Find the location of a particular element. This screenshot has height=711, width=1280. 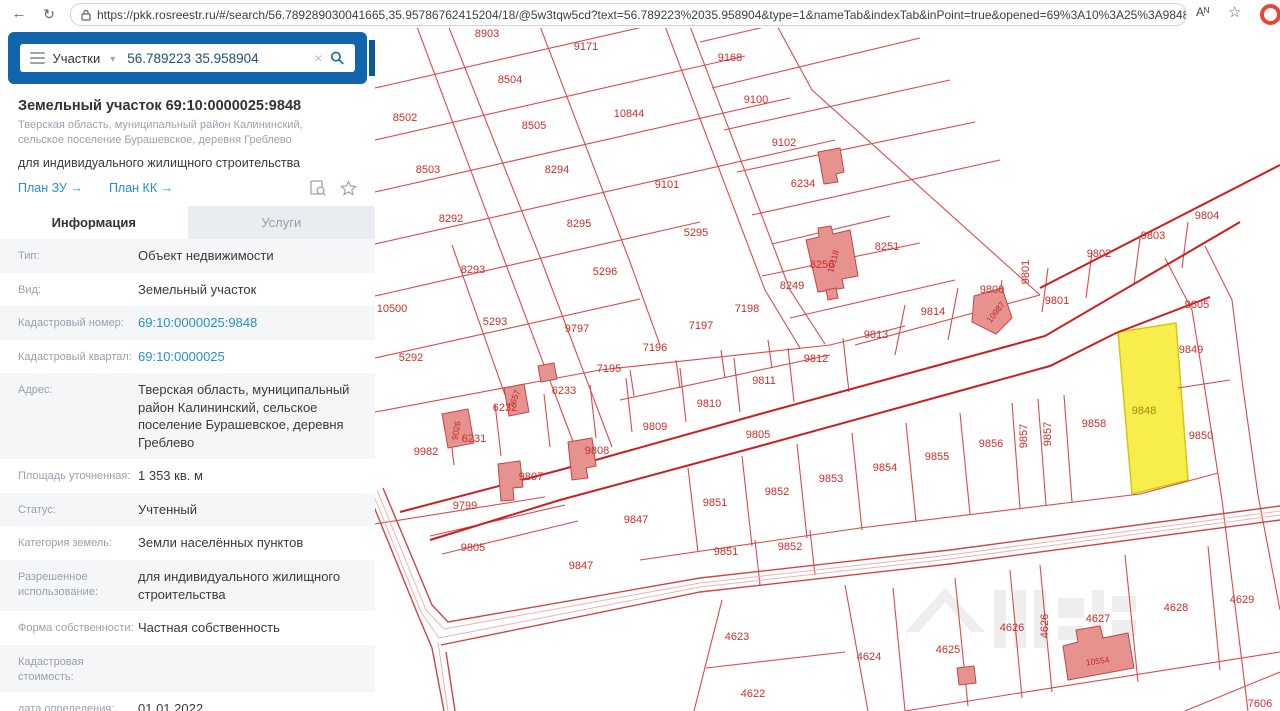

menu-icon is located at coordinates (37, 58).